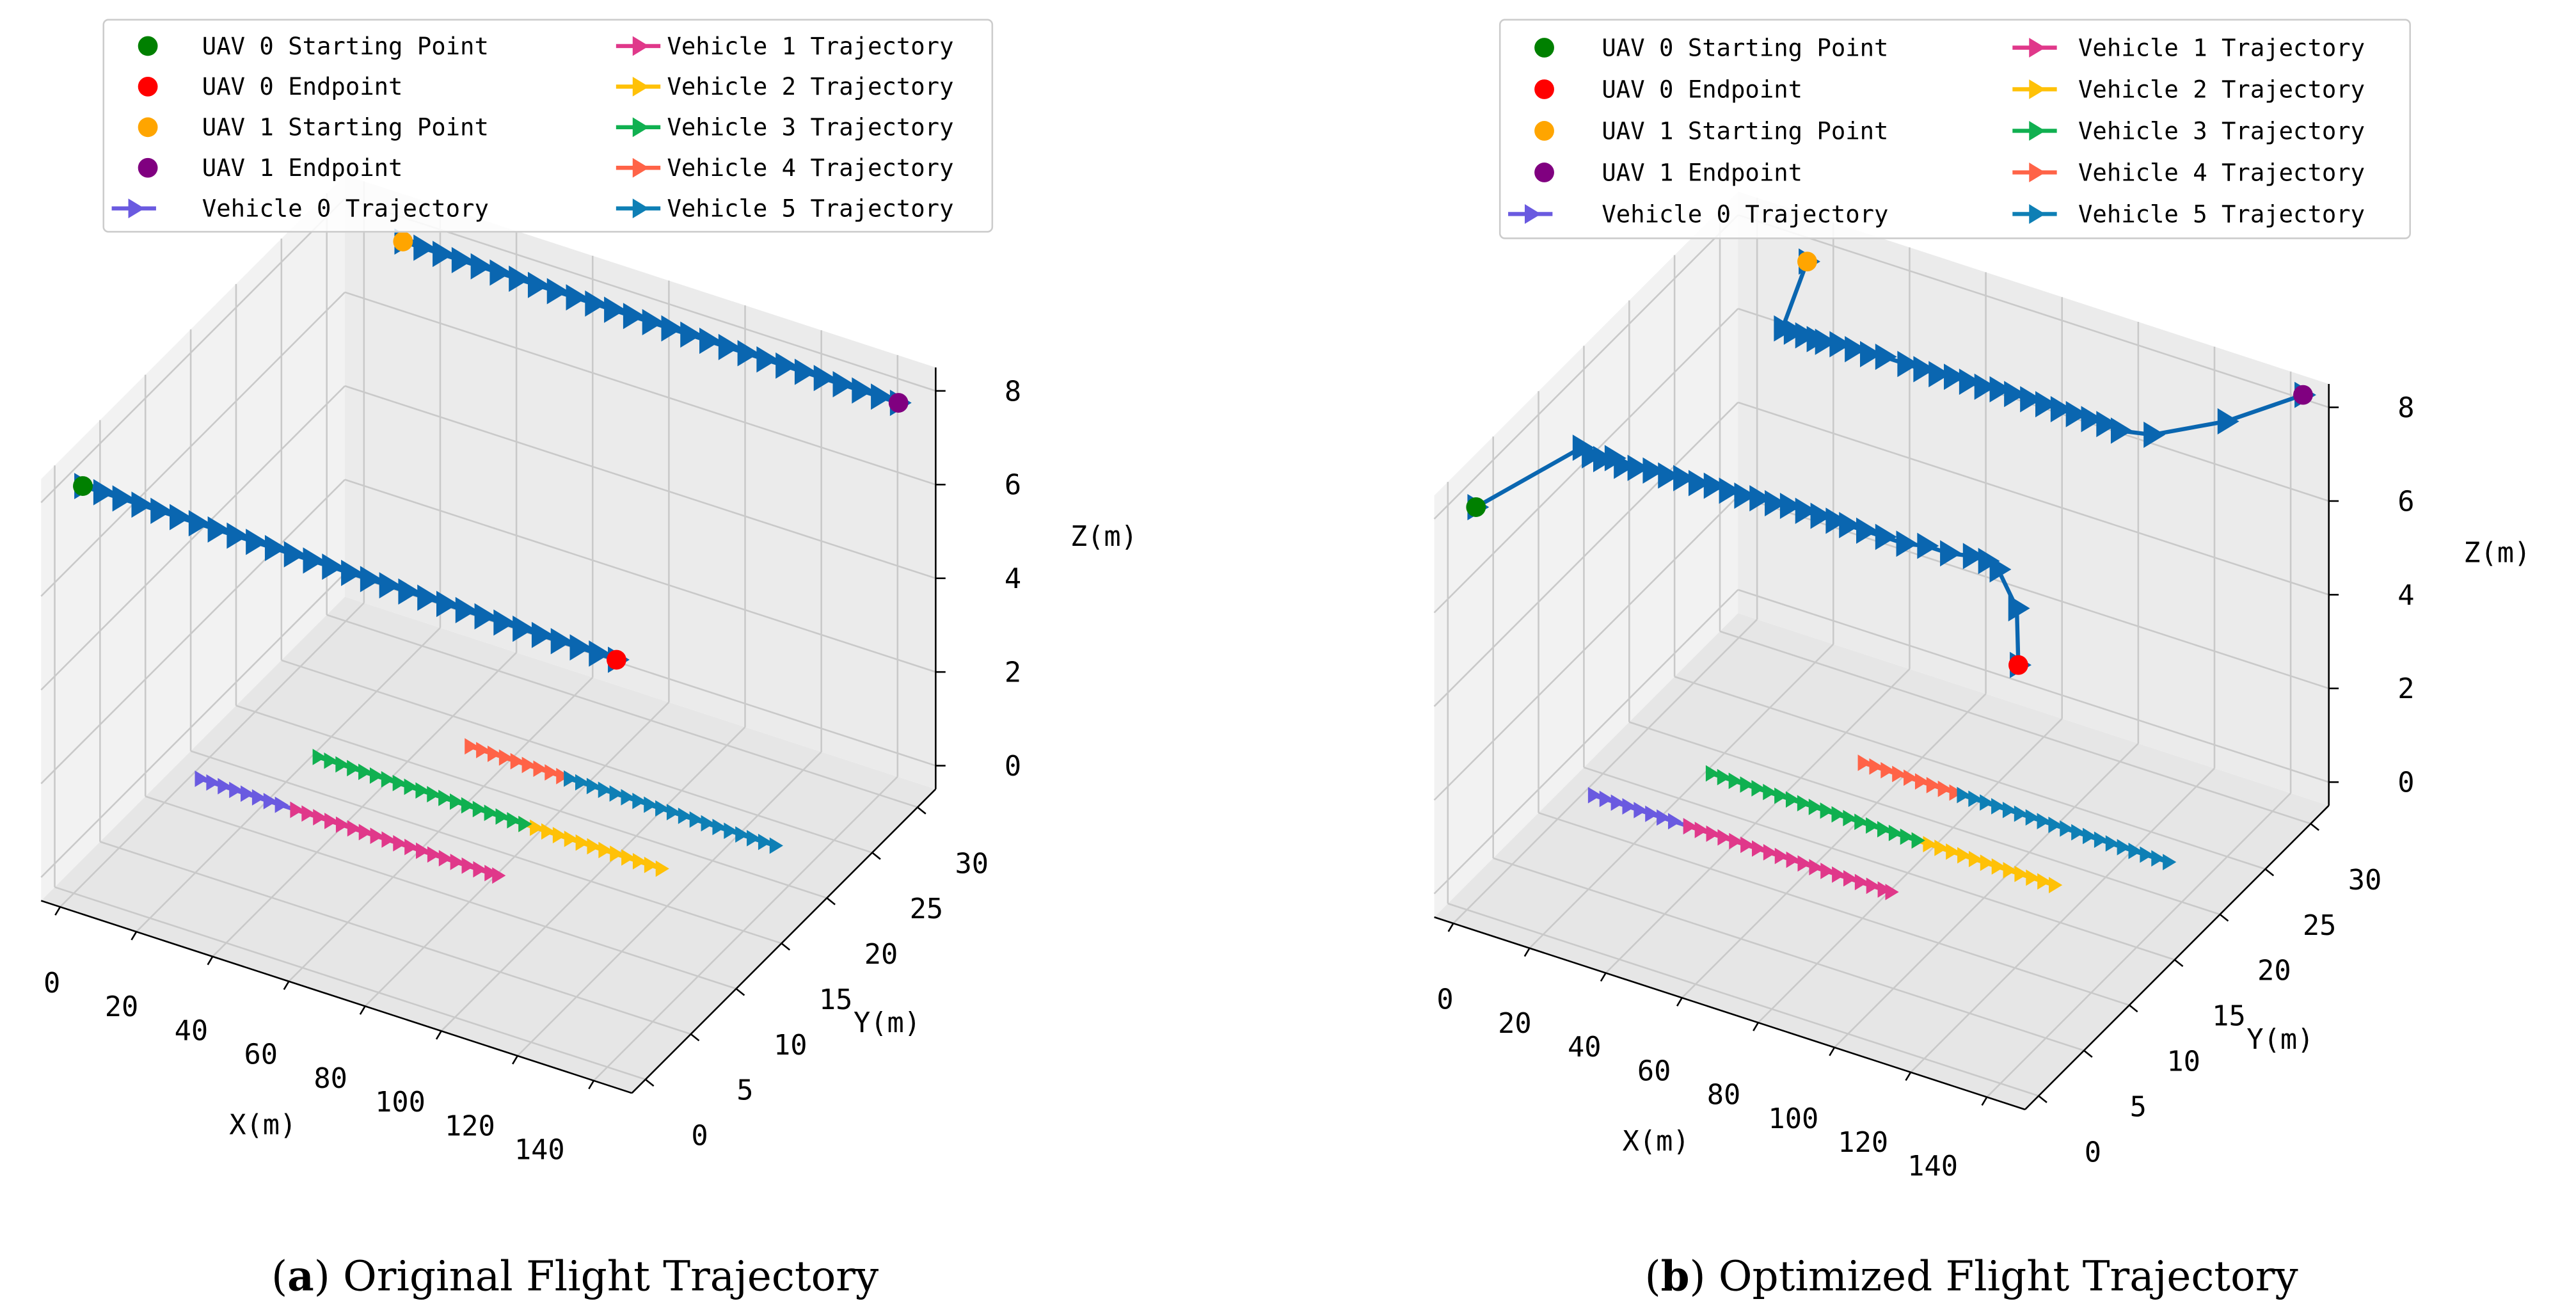  I want to click on legend-box, so click(1955, 129).